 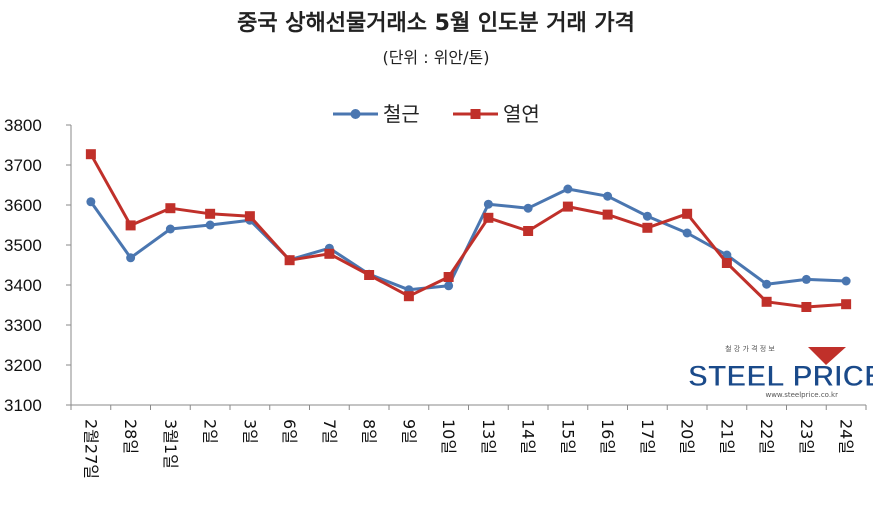 What do you see at coordinates (436, 23) in the screenshot?
I see `chart-title: 중국 상해선물거래소 5월 인도분 거래 가격` at bounding box center [436, 23].